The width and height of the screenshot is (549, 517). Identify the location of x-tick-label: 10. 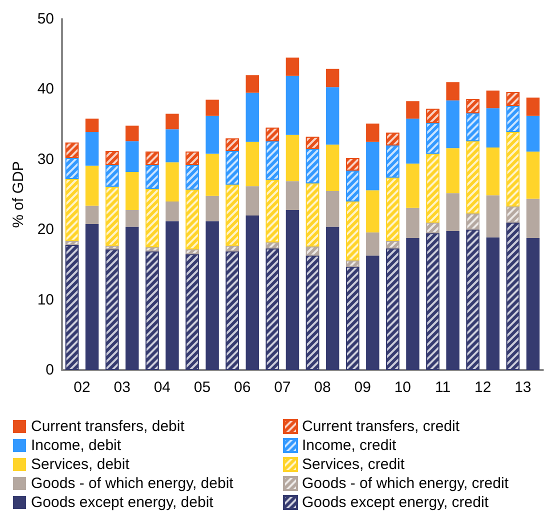
(403, 387).